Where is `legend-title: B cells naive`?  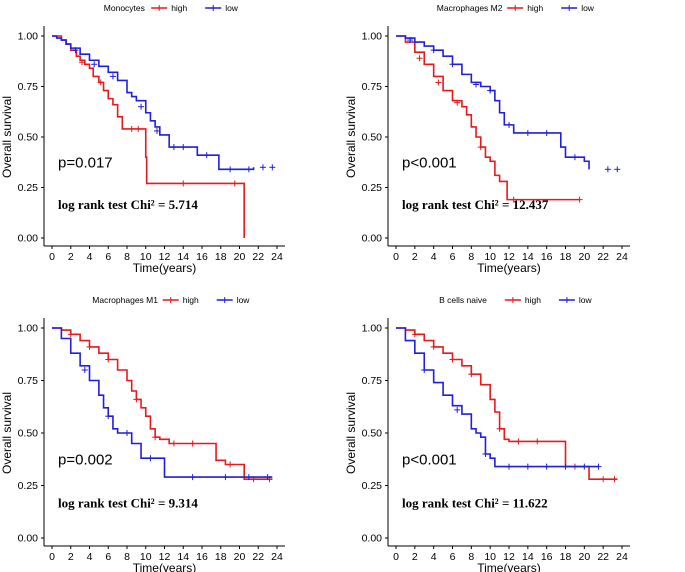
legend-title: B cells naive is located at coordinates (463, 300).